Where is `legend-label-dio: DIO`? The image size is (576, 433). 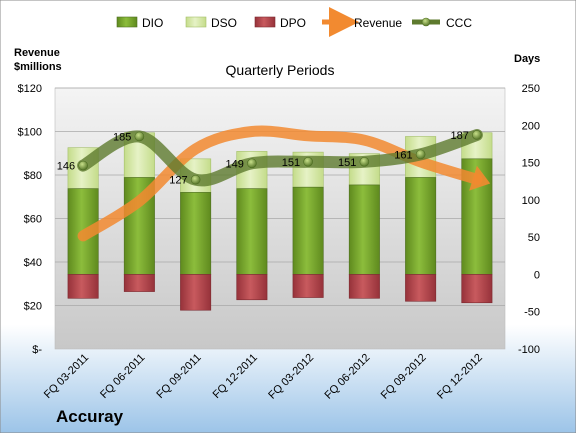
legend-label-dio: DIO is located at coordinates (152, 23).